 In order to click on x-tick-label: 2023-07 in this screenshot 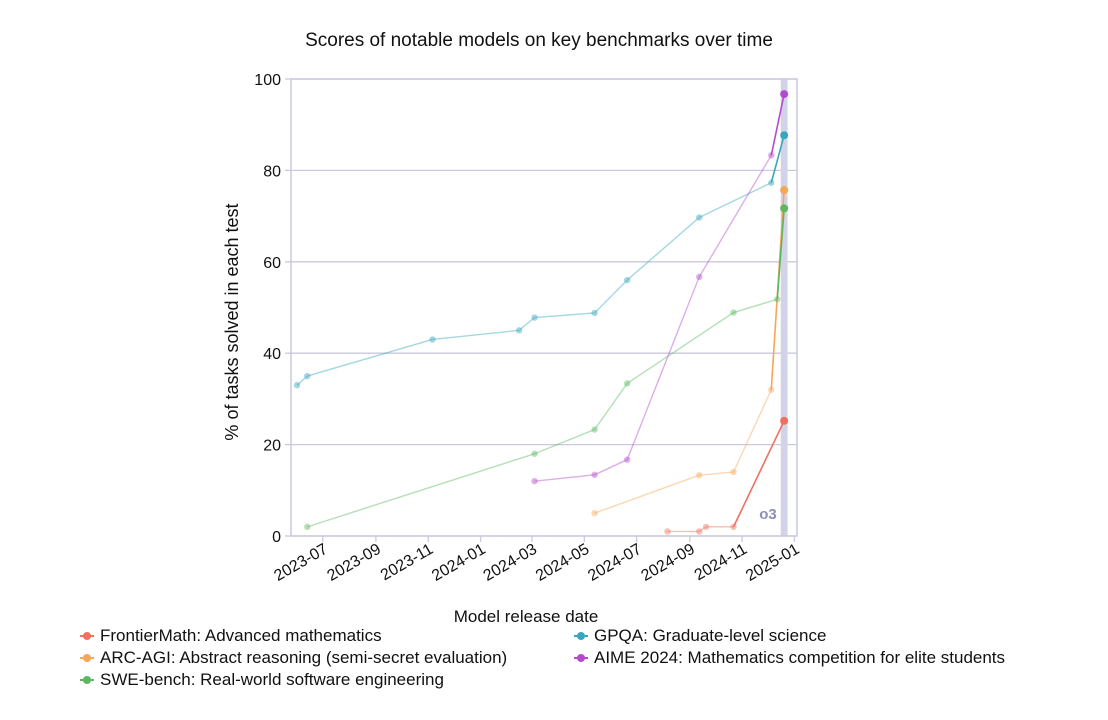, I will do `click(300, 563)`.